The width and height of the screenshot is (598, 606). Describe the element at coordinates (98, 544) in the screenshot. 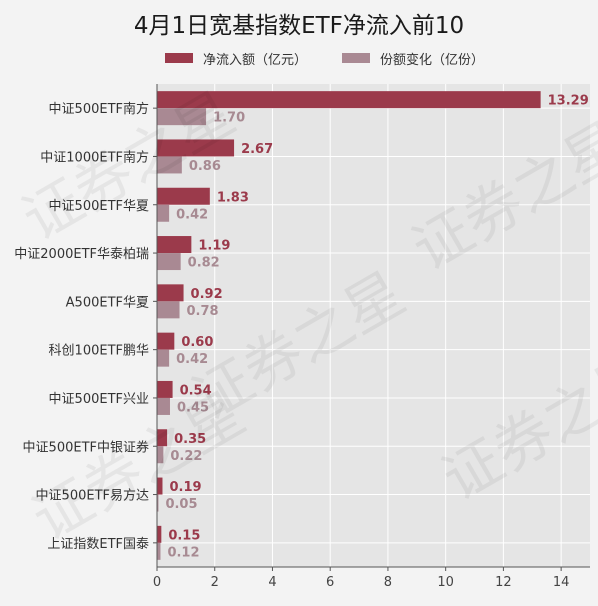

I see `category-label: 上证指数ETF国泰` at that location.